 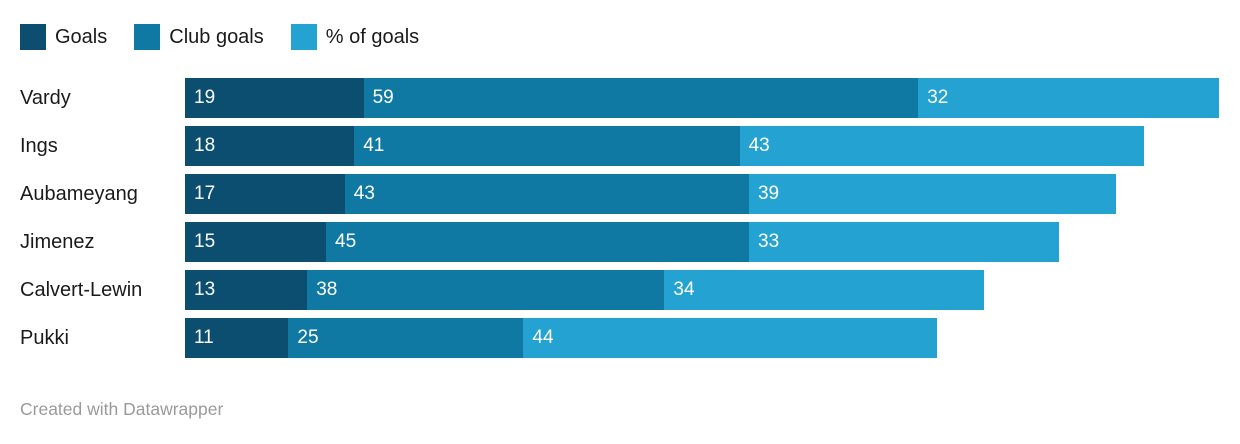 I want to click on bar-track: 13 38 34, so click(x=584, y=290).